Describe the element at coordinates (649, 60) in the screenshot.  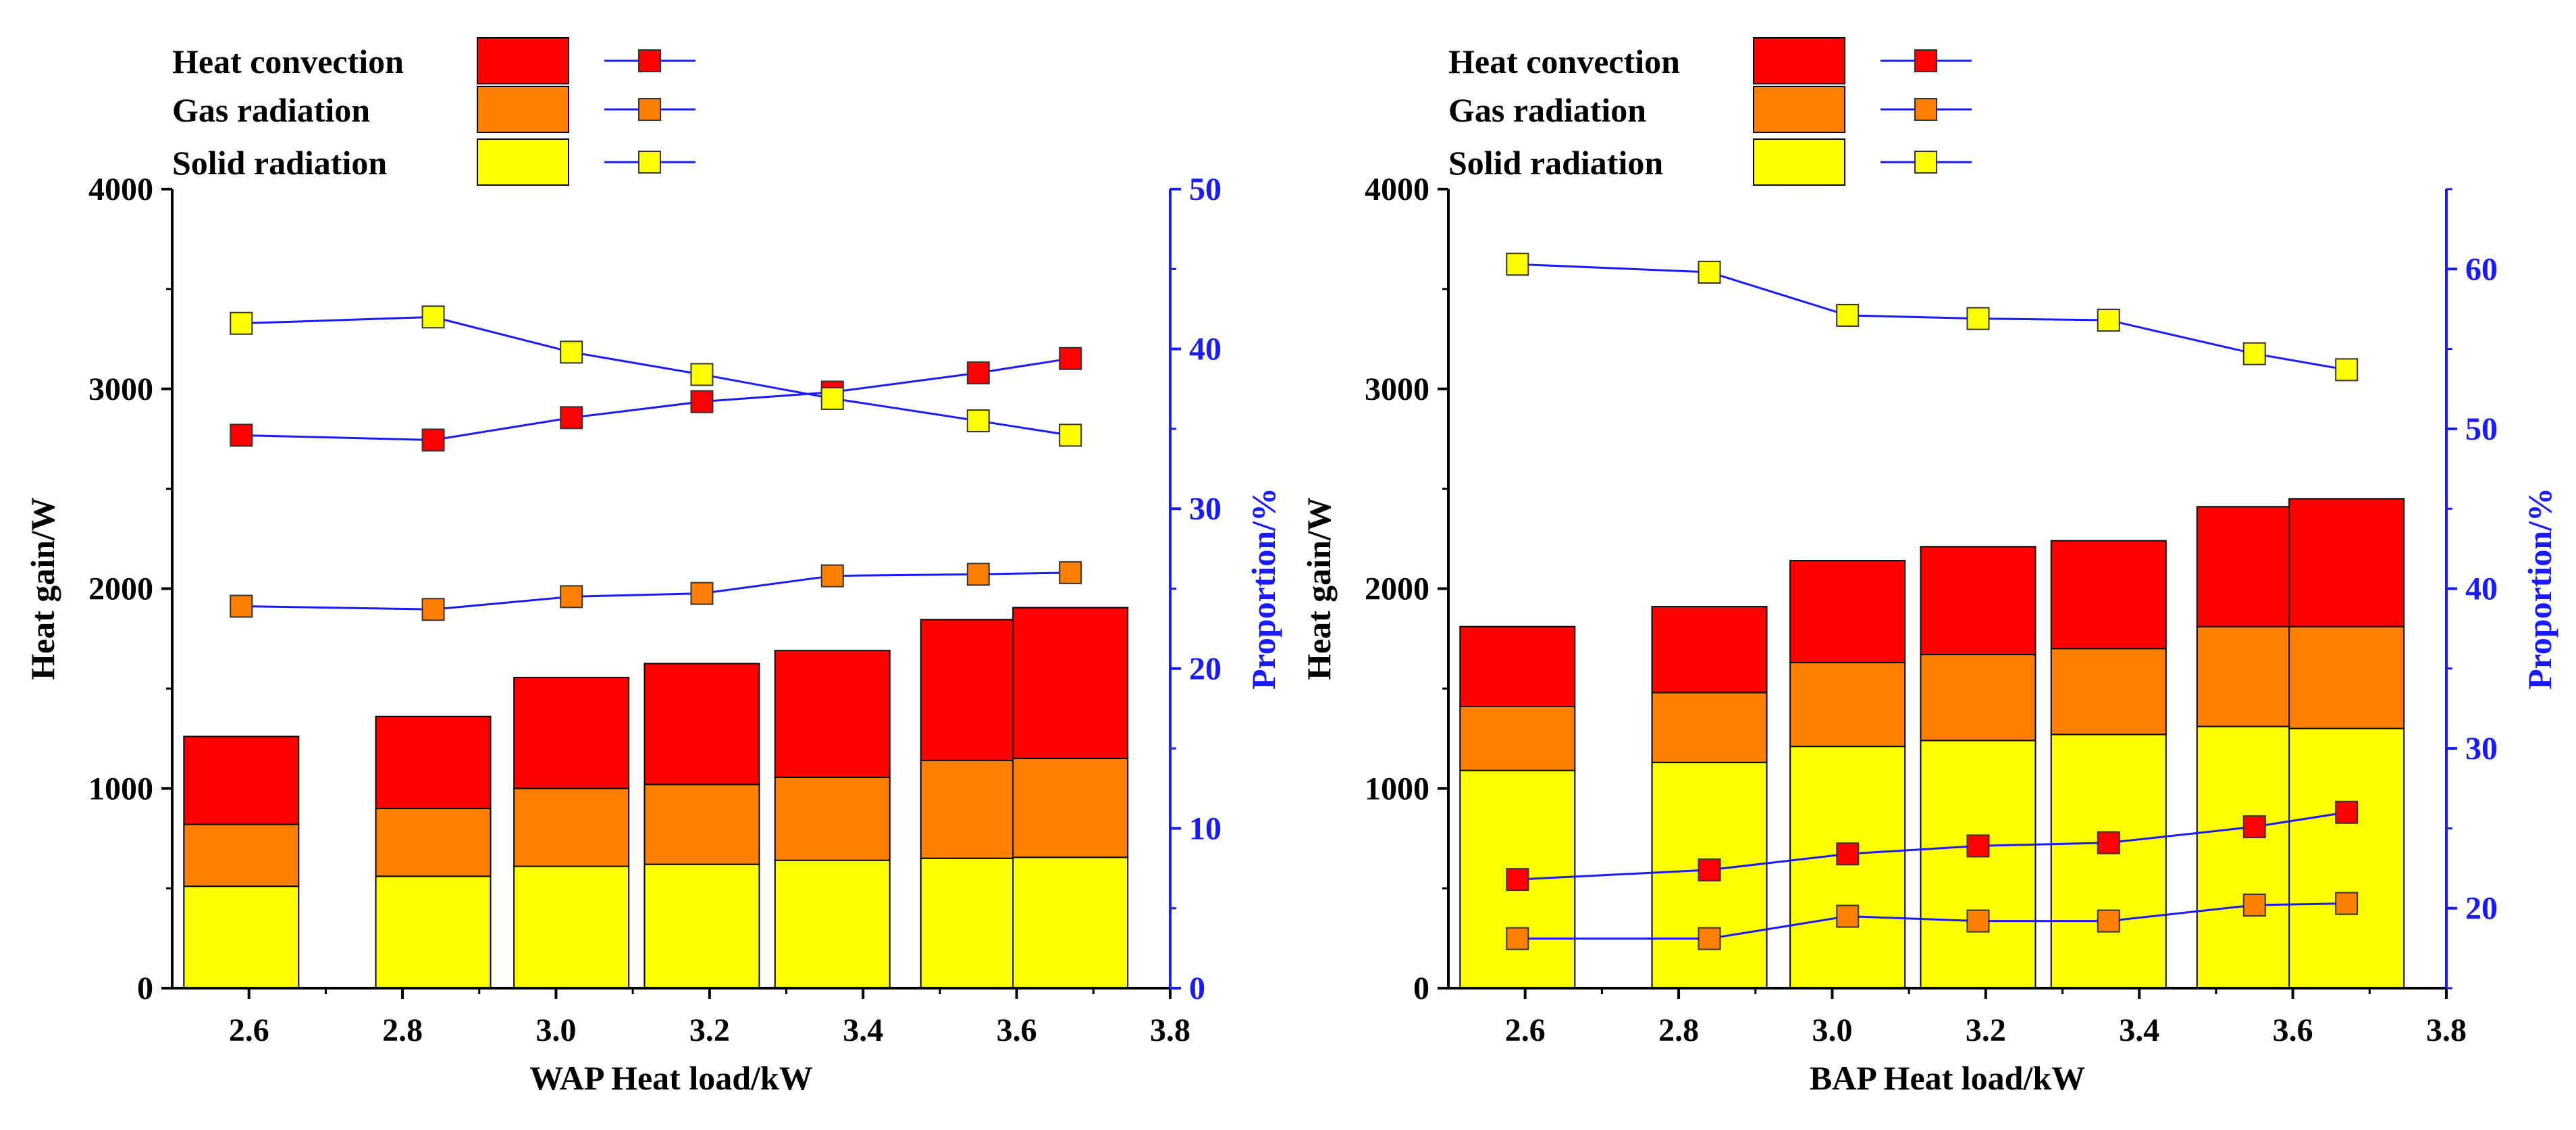
I see `chart-1-legend-marker-heat-convection` at that location.